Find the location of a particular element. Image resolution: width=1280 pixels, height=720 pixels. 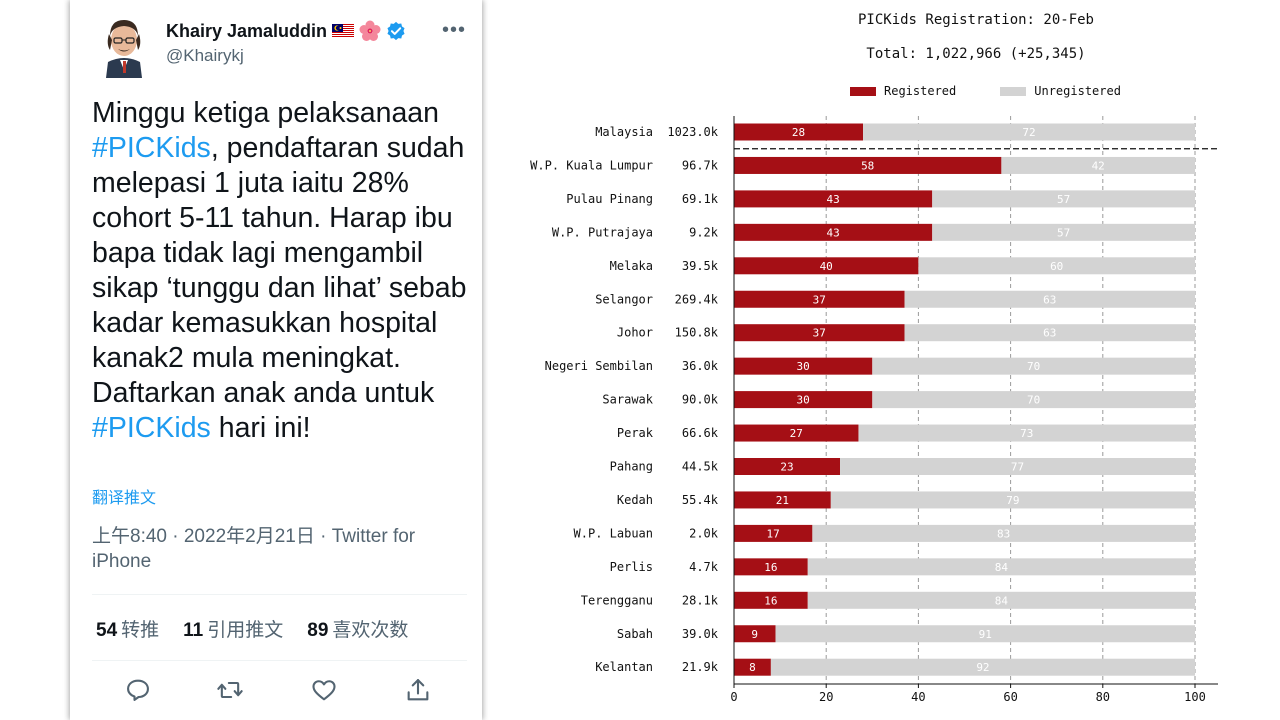

display-name-row: Khairy Jamaluddin is located at coordinates (286, 31).